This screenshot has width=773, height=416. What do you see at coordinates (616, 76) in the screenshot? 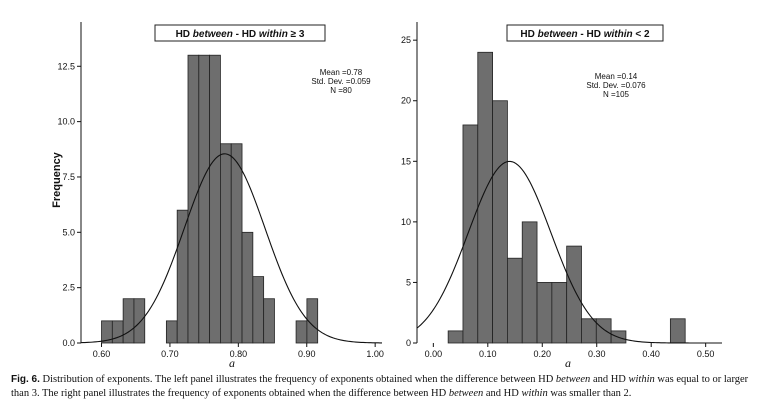
I see `right-stat-mean: Mean =0.14` at bounding box center [616, 76].